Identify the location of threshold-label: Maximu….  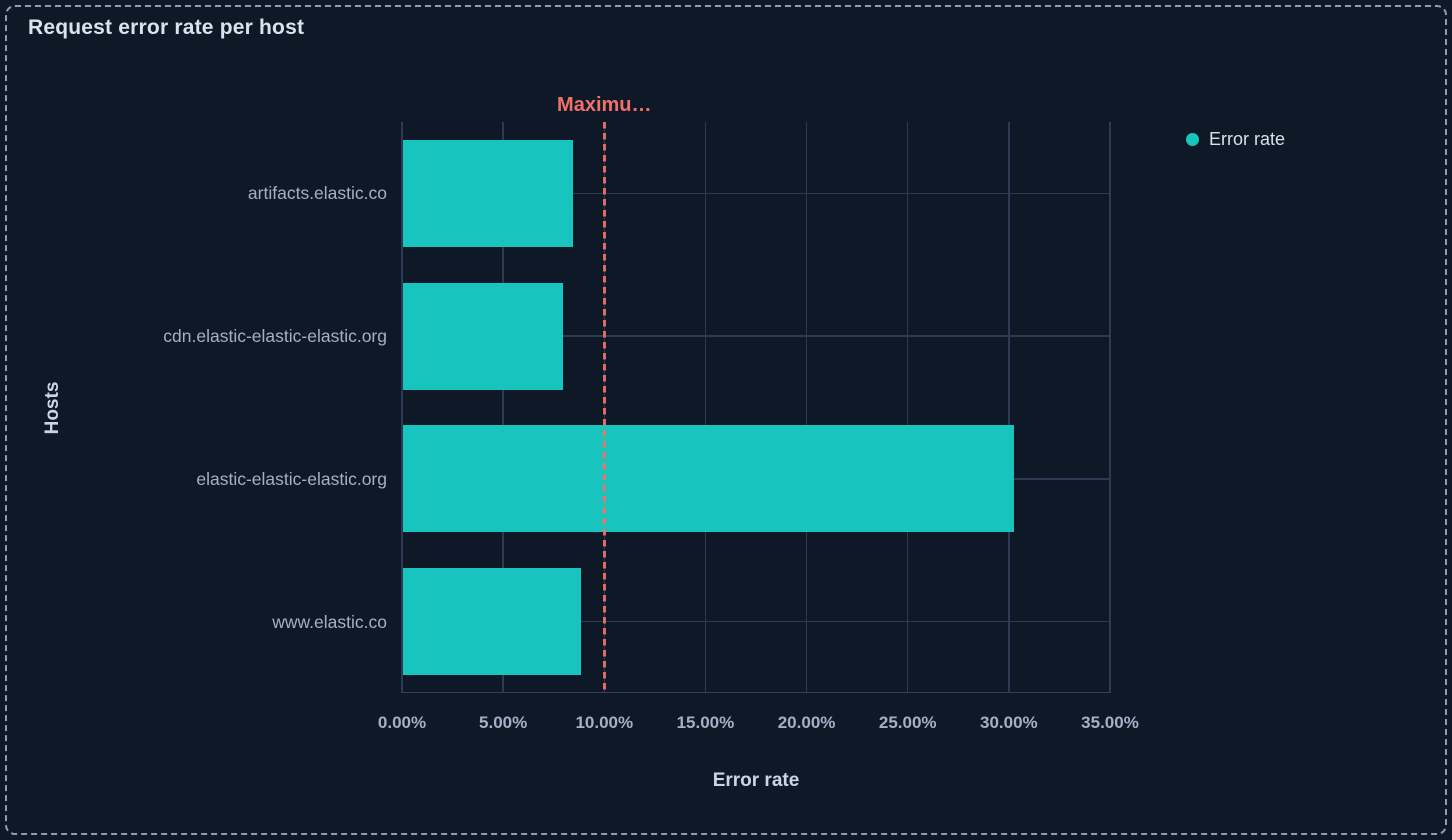
(604, 105).